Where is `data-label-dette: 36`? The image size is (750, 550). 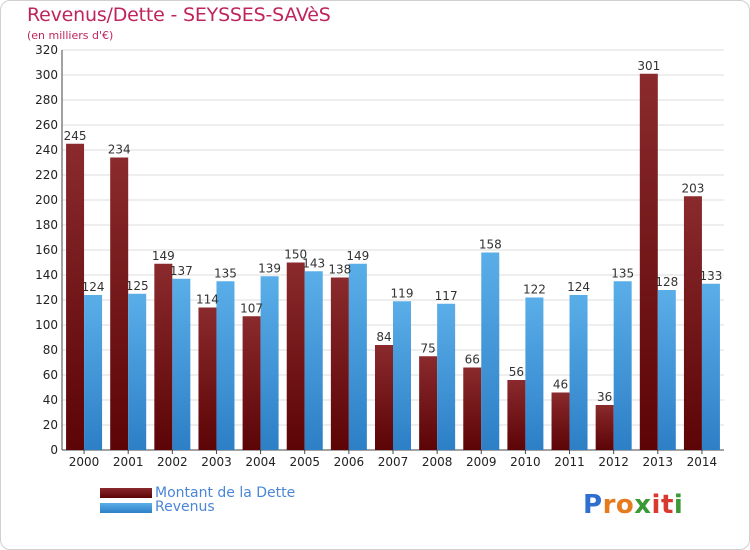
data-label-dette: 36 is located at coordinates (604, 397).